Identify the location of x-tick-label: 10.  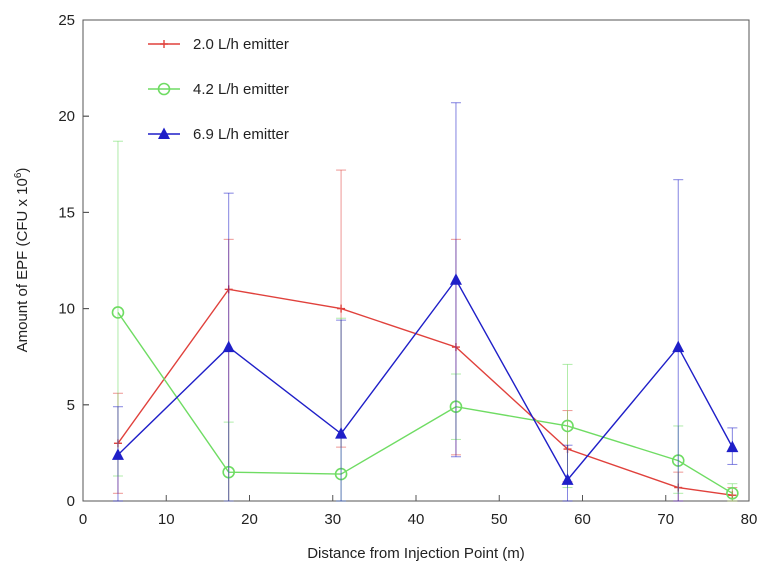
(166, 519).